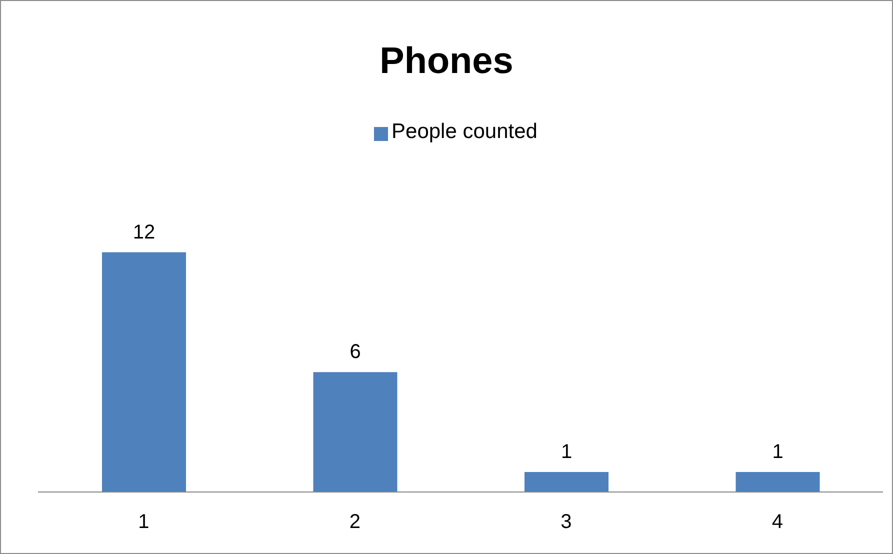  Describe the element at coordinates (144, 232) in the screenshot. I see `data-label: 12` at that location.